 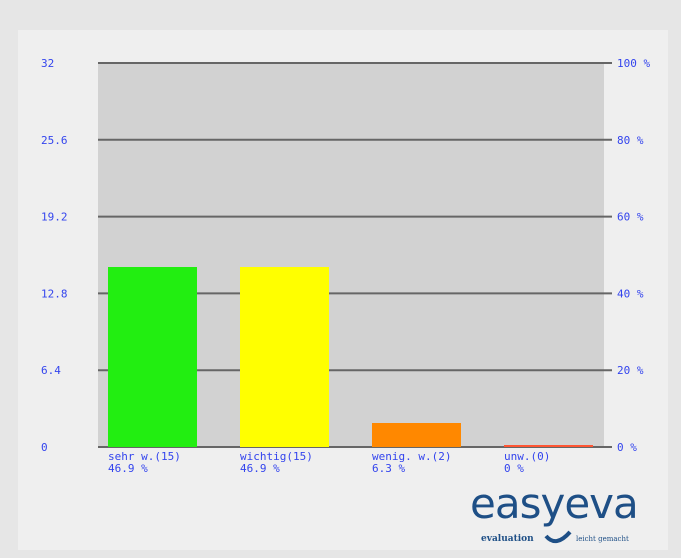 I want to click on y2-tick-label: 0 %, so click(x=627, y=447).